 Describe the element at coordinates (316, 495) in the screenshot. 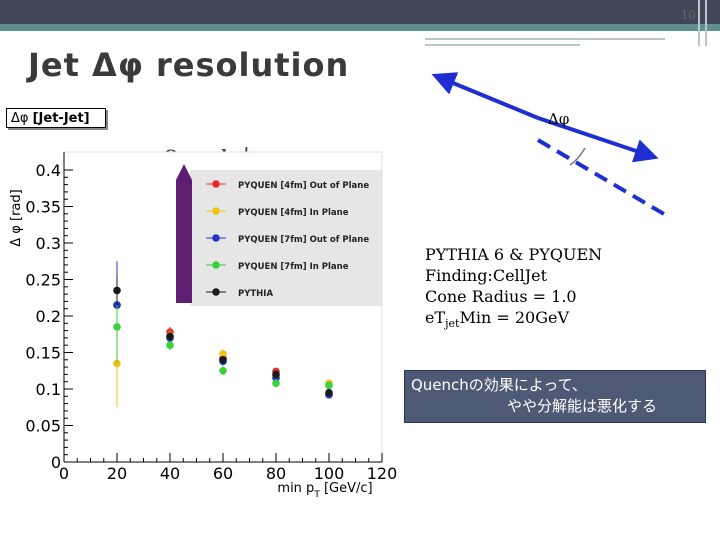

I see `x-axis-label-sub: T` at that location.